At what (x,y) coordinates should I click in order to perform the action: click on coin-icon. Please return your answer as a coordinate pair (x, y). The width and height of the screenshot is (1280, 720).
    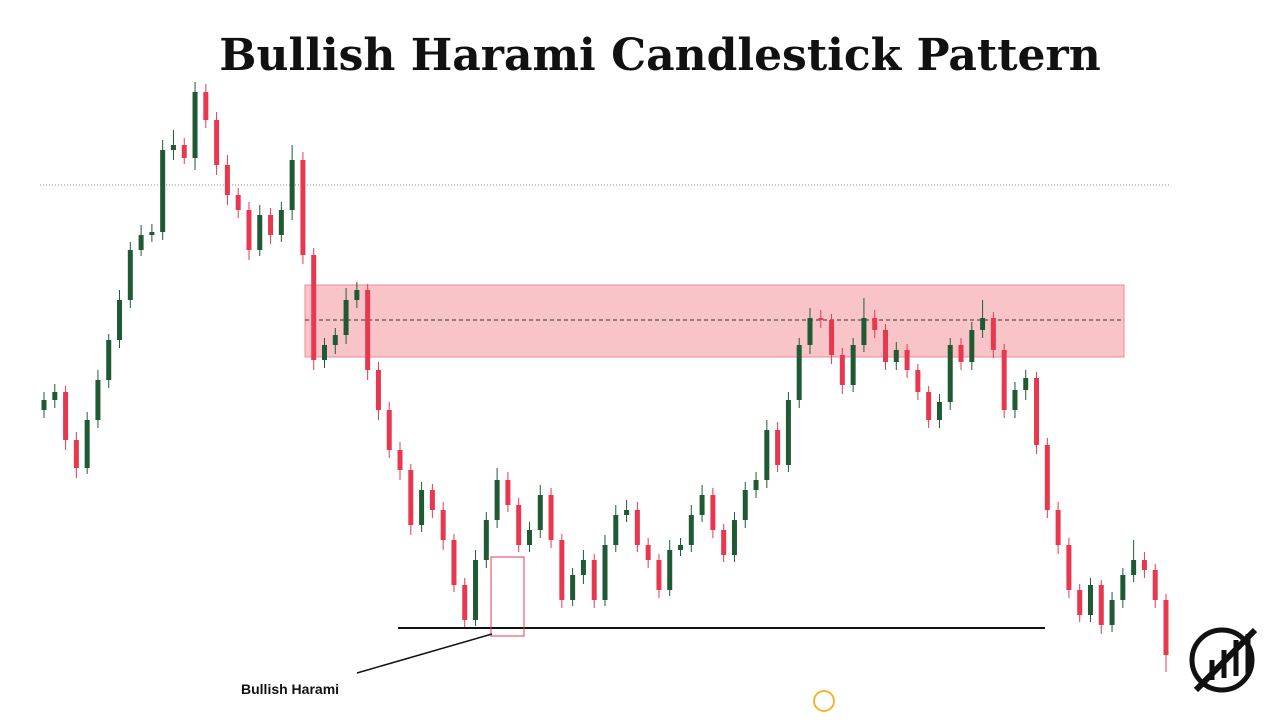
    Looking at the image, I should click on (824, 701).